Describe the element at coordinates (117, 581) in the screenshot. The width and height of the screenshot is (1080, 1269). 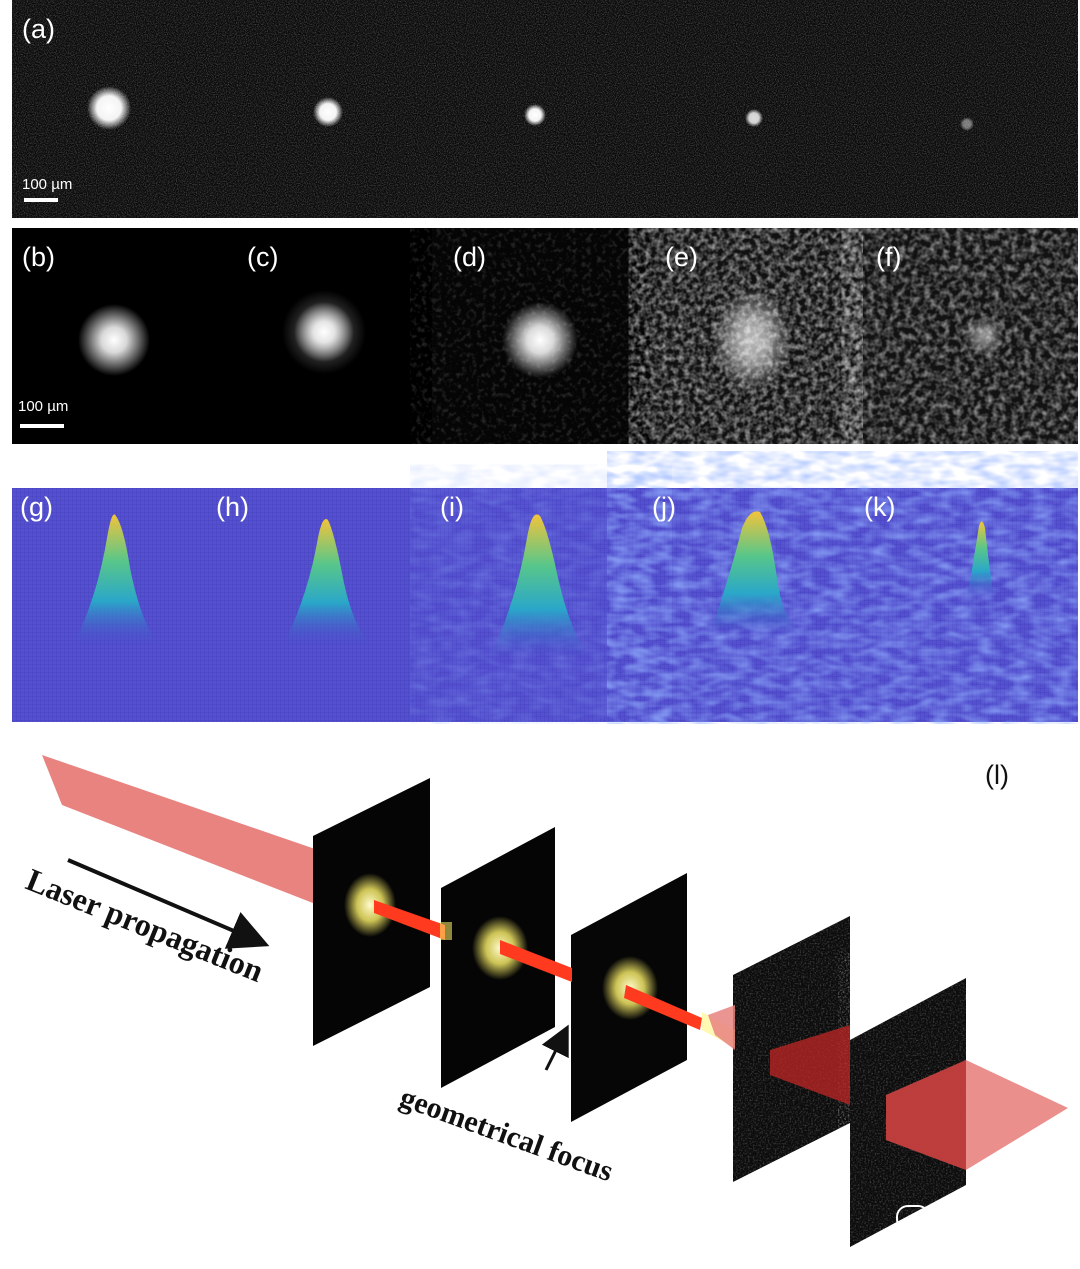
I see `surface-peak-g` at that location.